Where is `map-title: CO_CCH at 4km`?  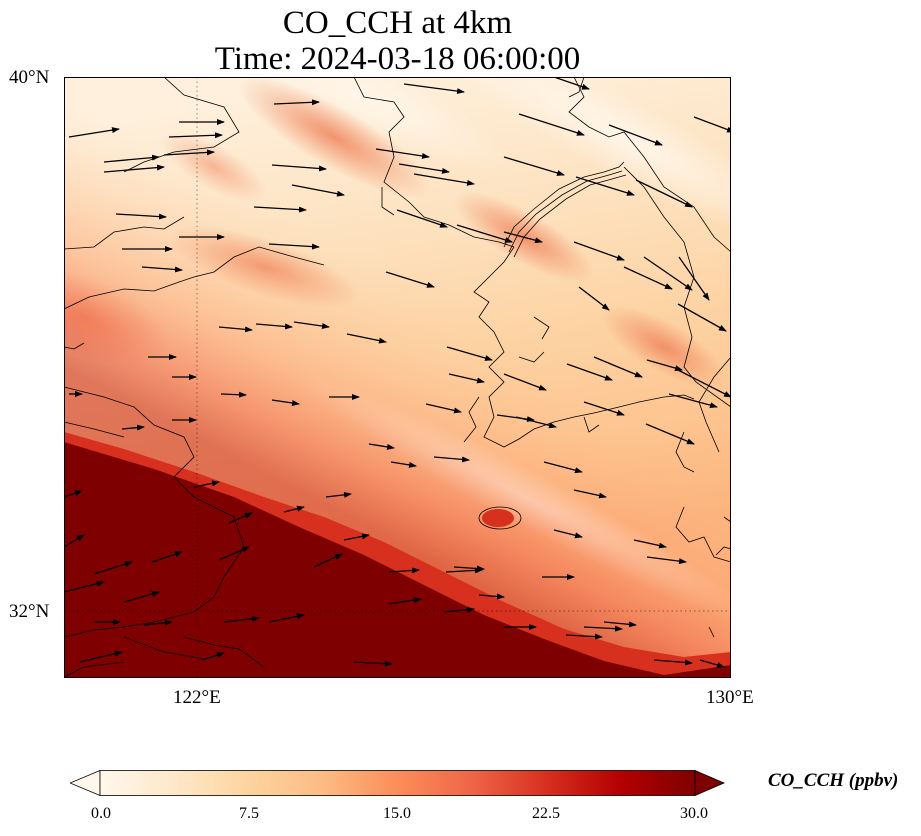 map-title: CO_CCH at 4km is located at coordinates (397, 23).